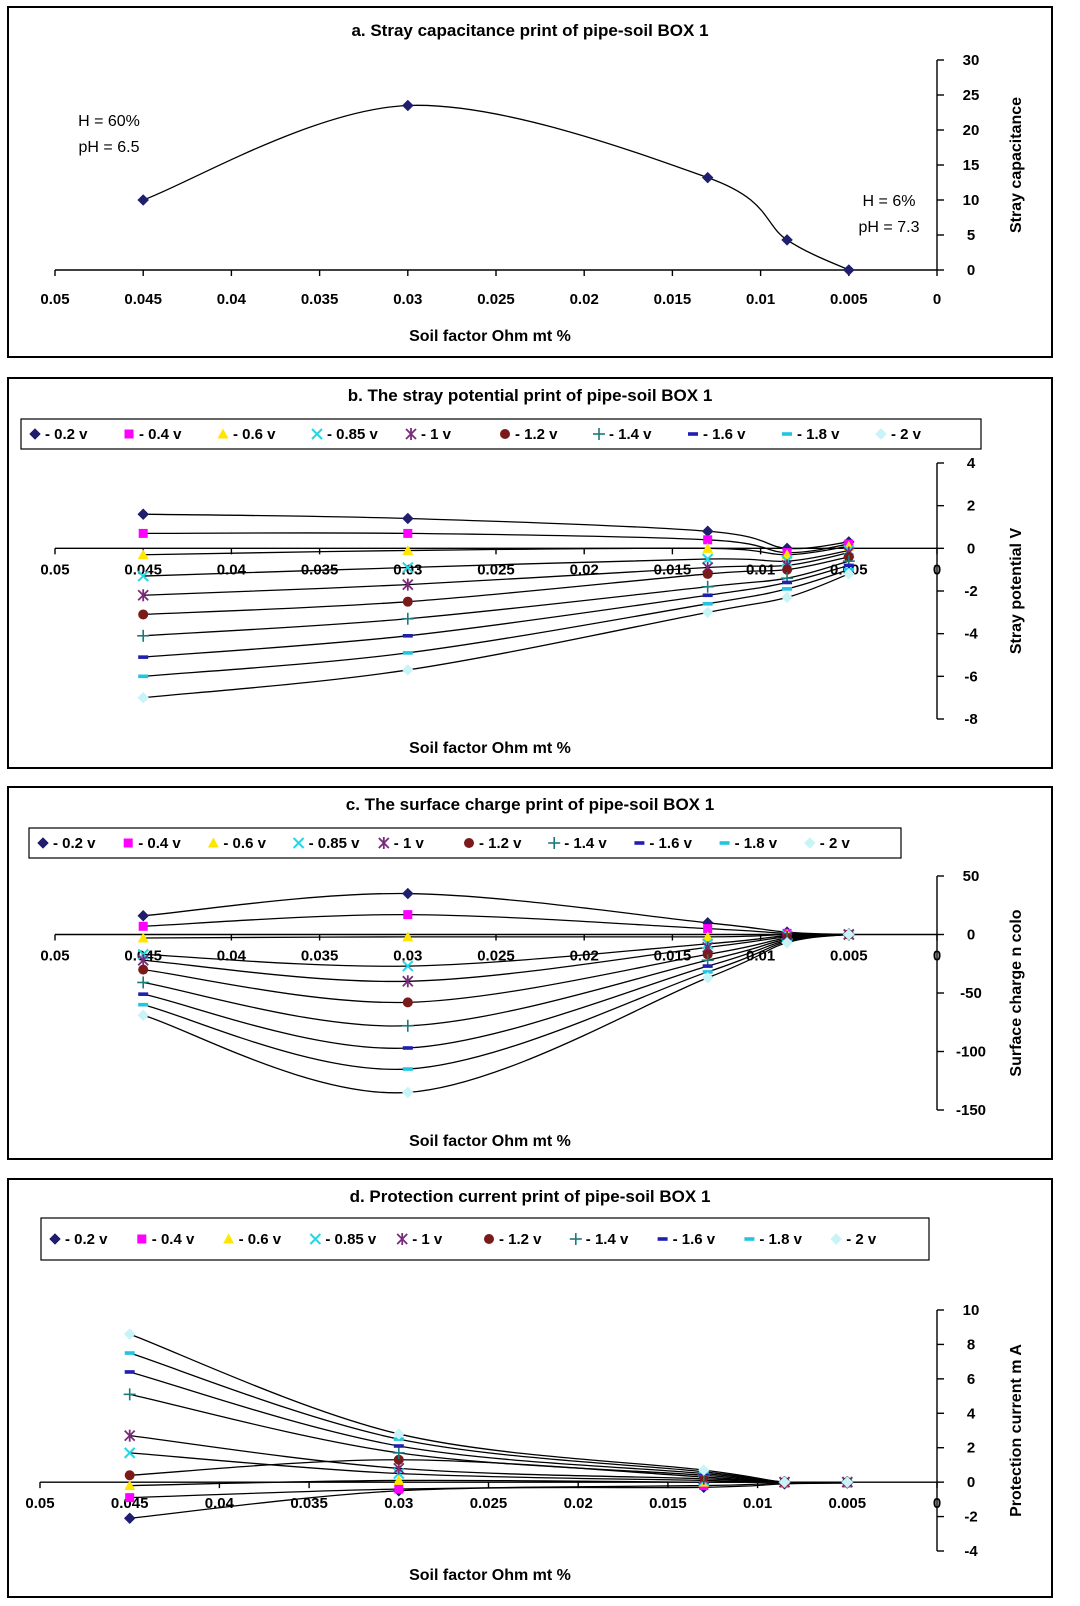 This screenshot has height=1606, width=1080. I want to click on annotation: H = 6% pH = 7.3, so click(889, 214).